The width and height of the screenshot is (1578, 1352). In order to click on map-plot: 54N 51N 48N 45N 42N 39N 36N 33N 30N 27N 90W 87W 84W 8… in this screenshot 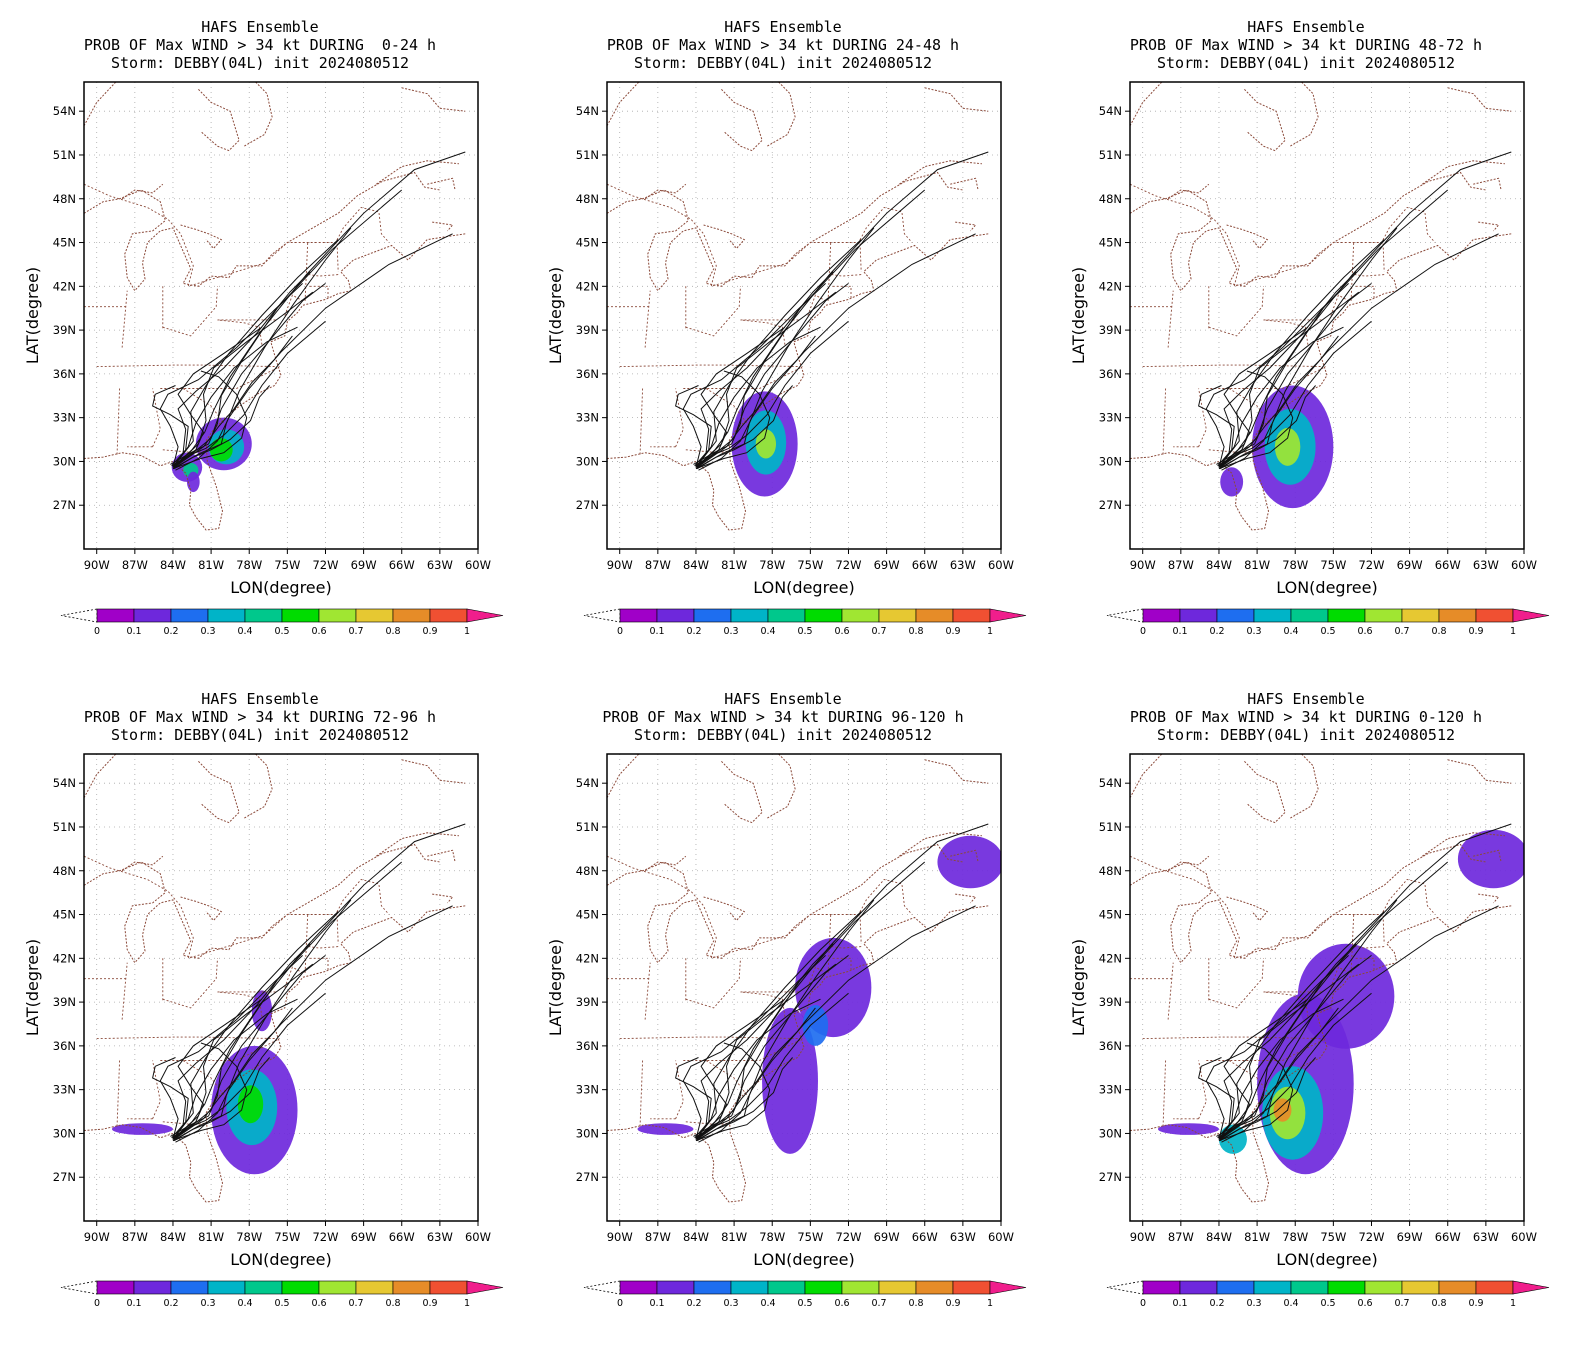, I will do `click(1309, 1031)`.